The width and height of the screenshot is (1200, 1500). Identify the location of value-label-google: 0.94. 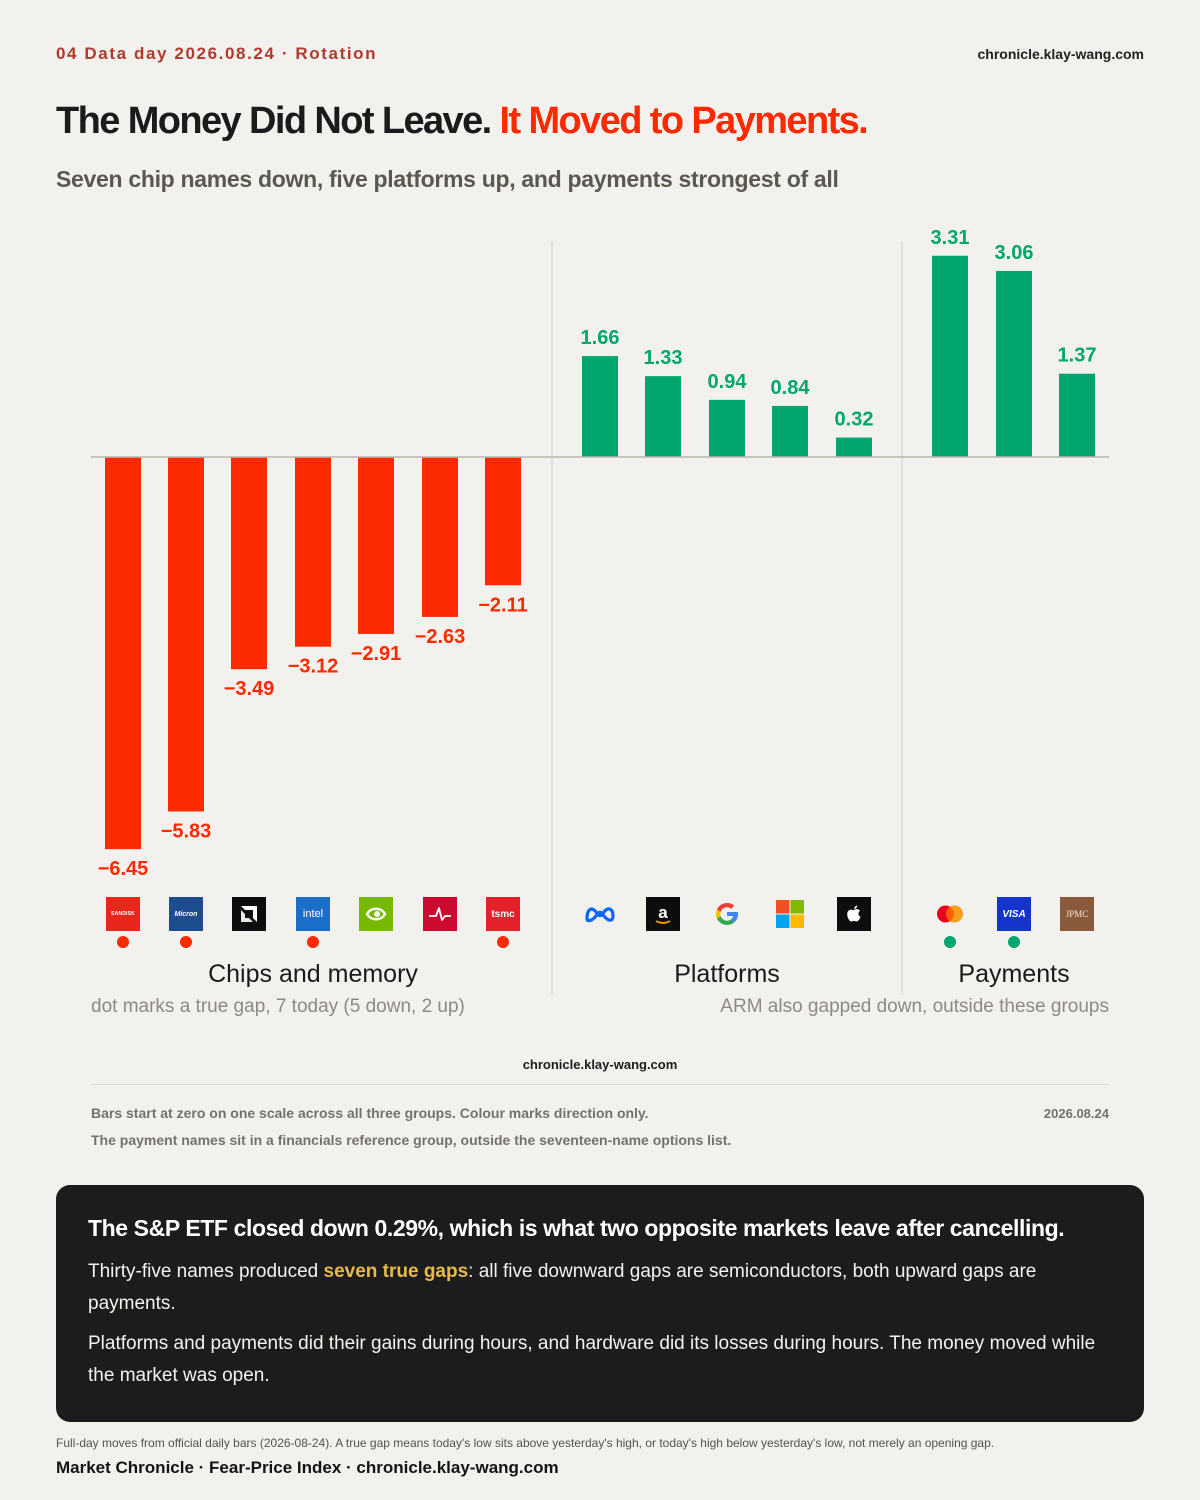
(728, 382).